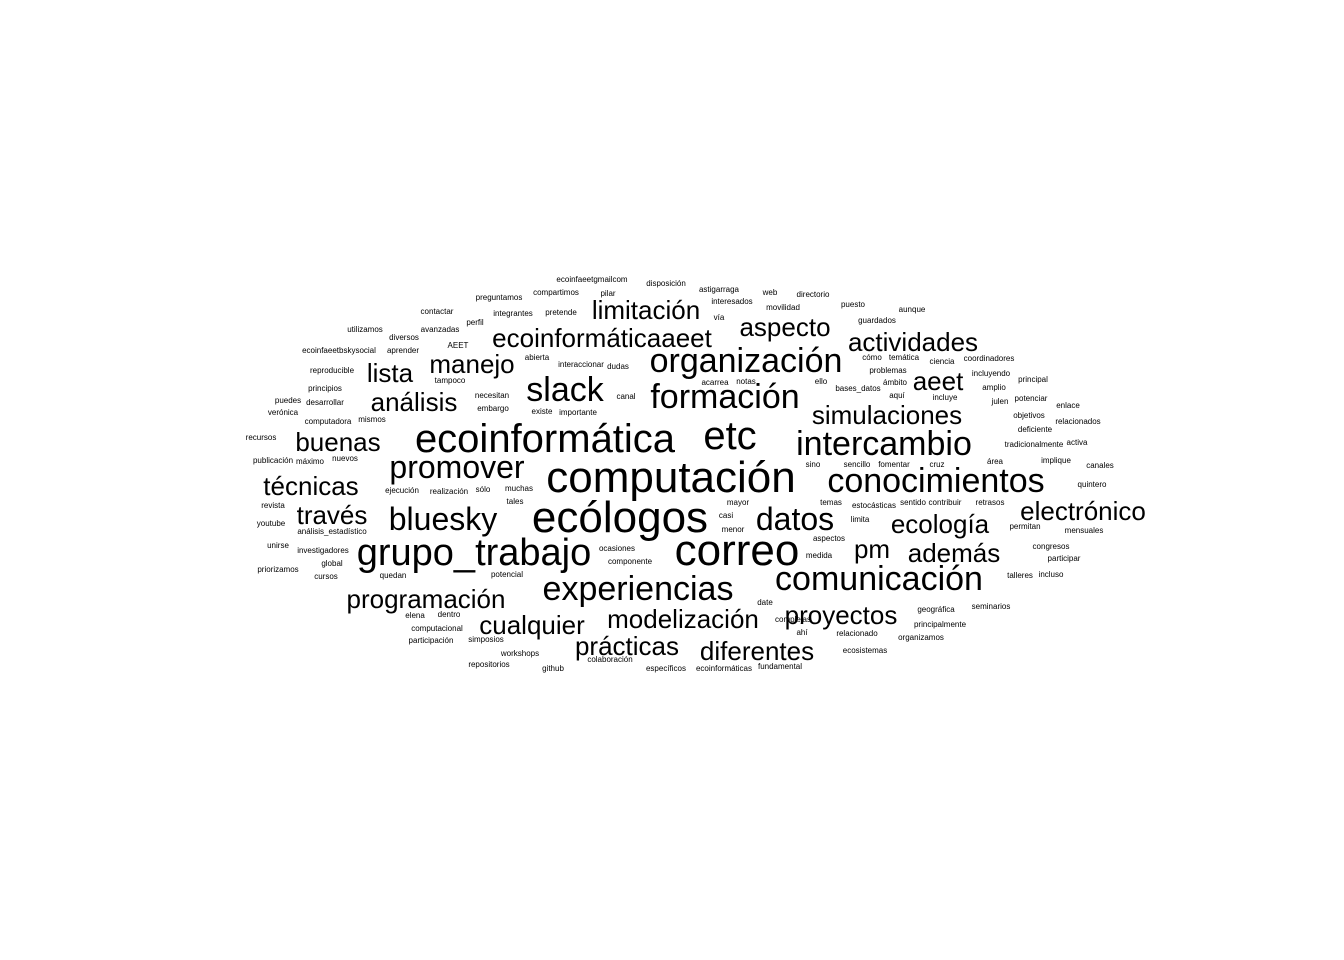 This screenshot has height=960, width=1344. I want to click on word-cloud-word: nuevos, so click(345, 458).